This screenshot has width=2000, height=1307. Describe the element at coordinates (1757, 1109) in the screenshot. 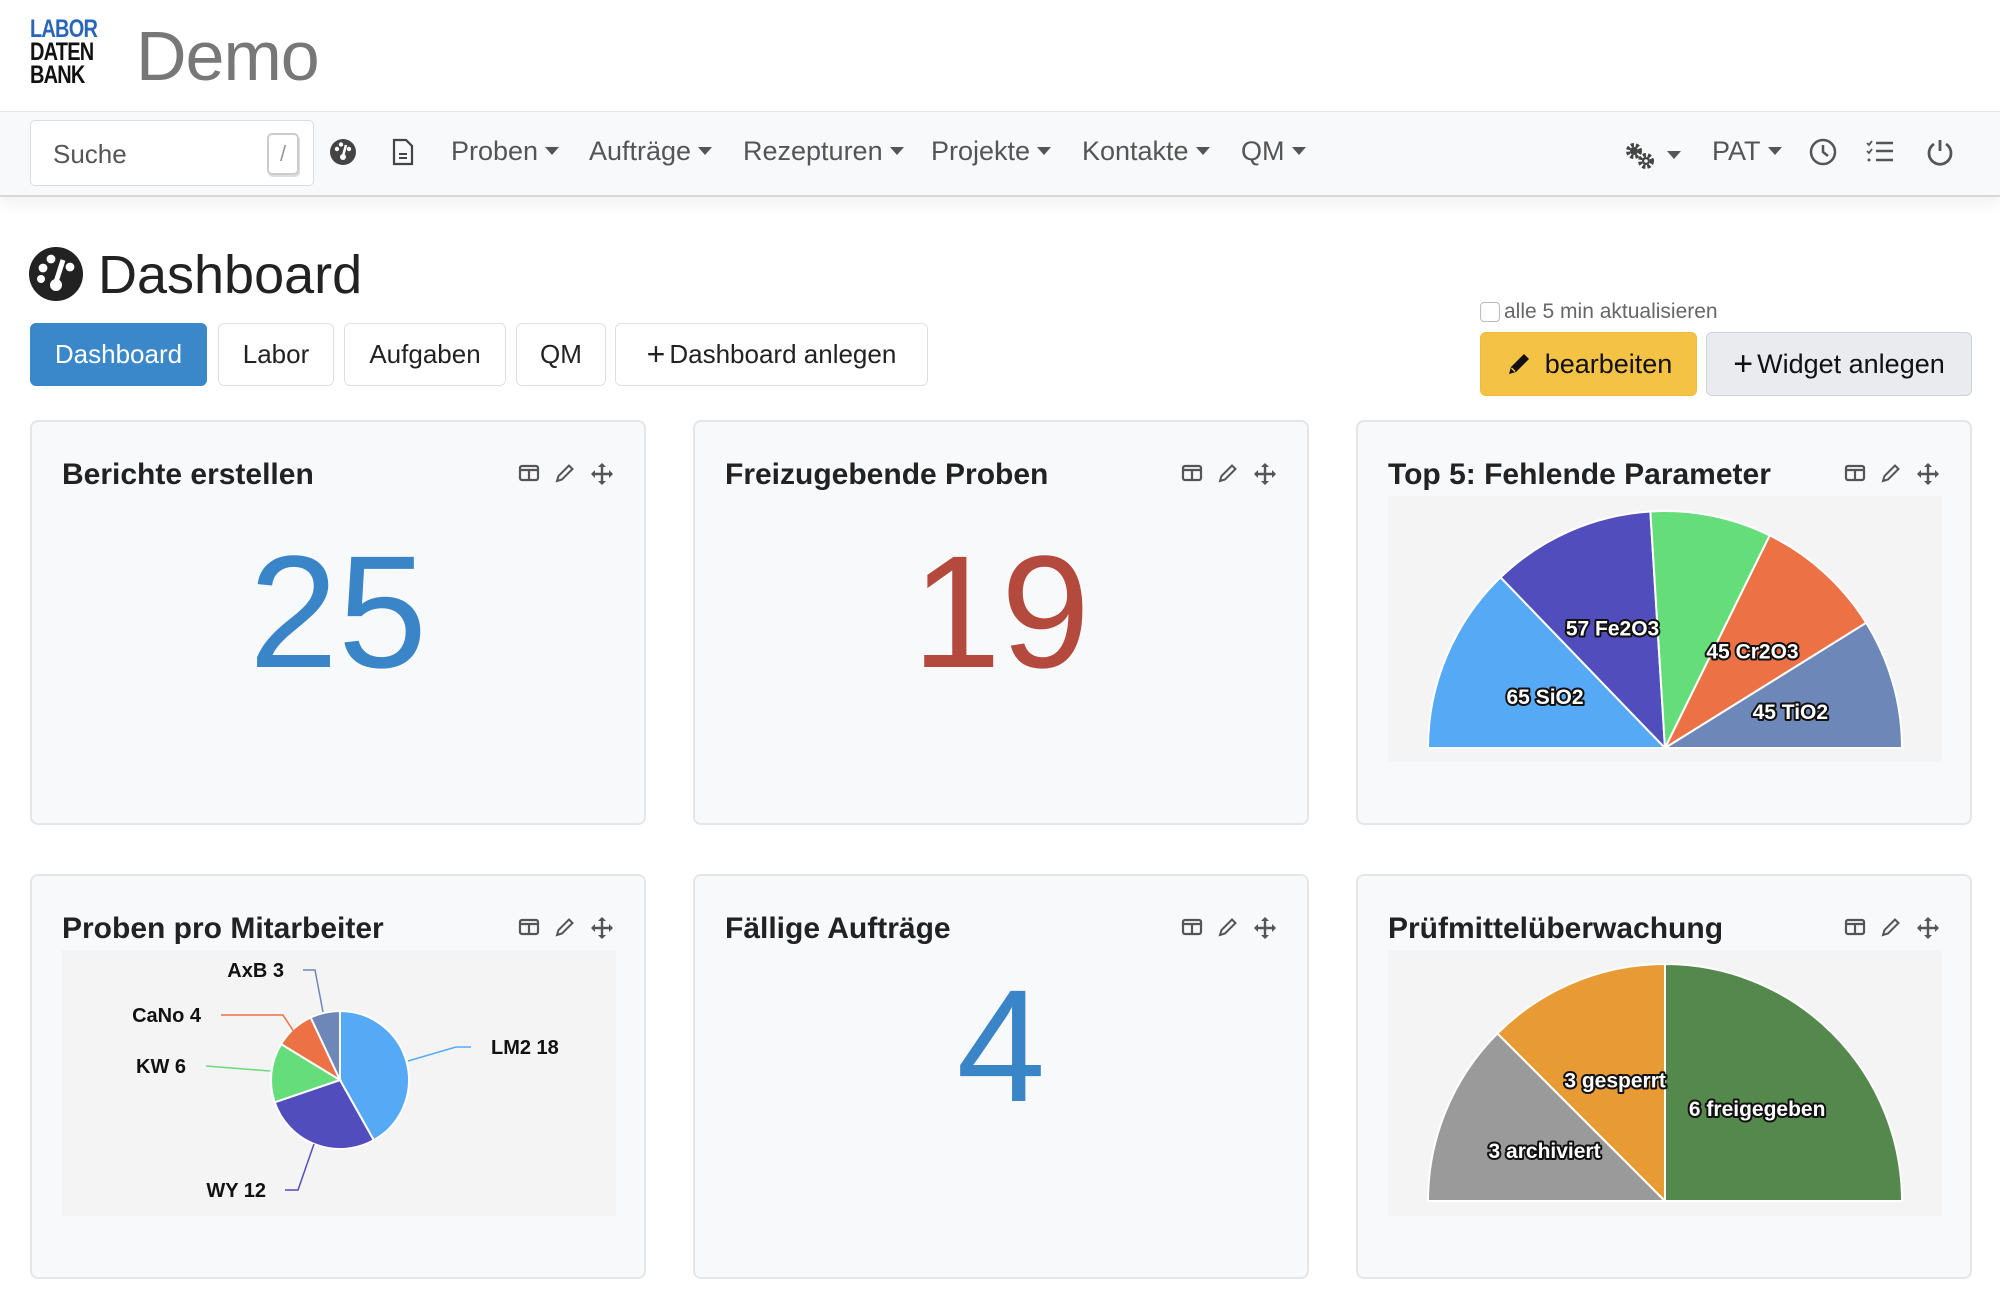

I see `slice-label: 6 freigegeben` at that location.